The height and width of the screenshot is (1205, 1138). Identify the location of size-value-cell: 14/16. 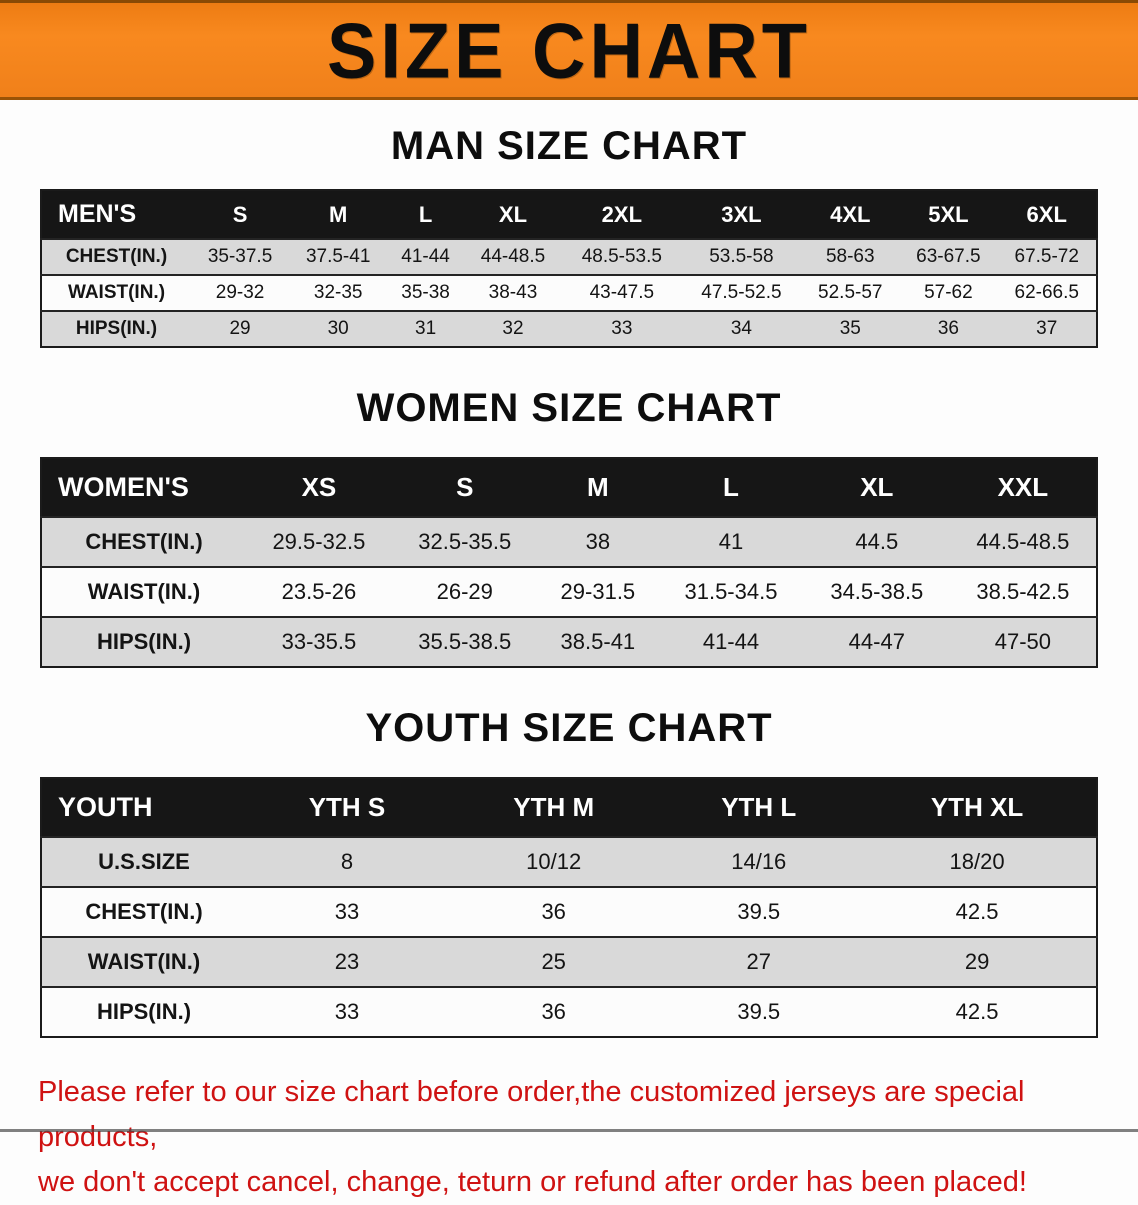
(759, 861).